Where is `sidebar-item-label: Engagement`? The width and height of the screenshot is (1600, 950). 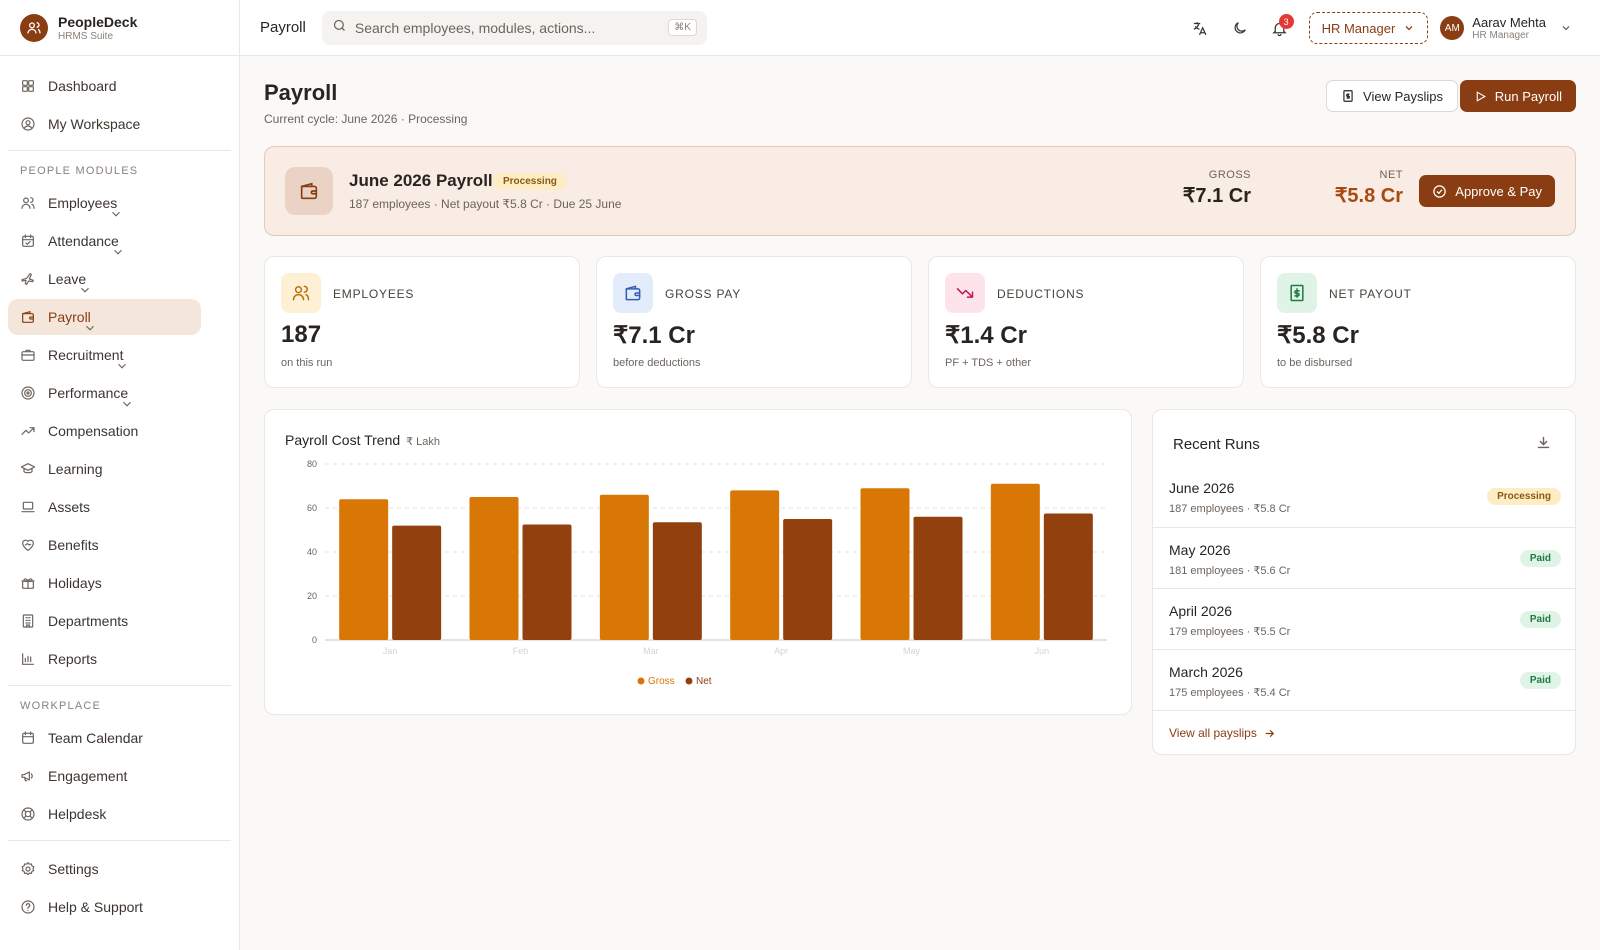 sidebar-item-label: Engagement is located at coordinates (88, 776).